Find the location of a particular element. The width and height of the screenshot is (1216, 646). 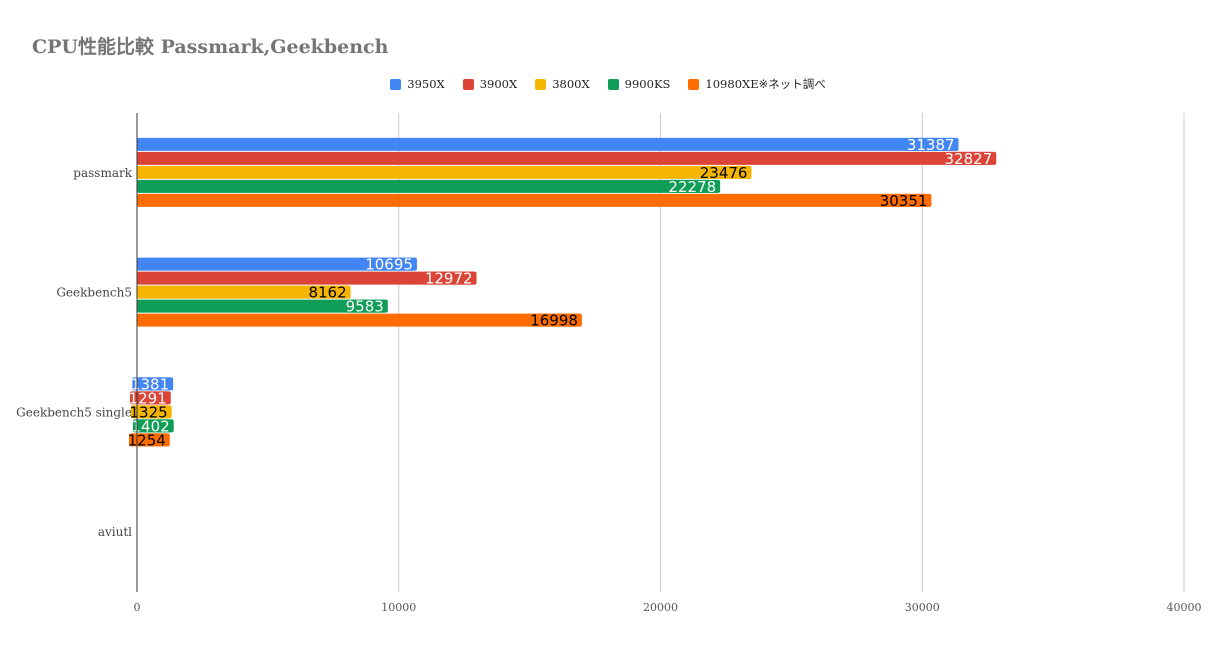

legend-item: 3950X is located at coordinates (417, 84).